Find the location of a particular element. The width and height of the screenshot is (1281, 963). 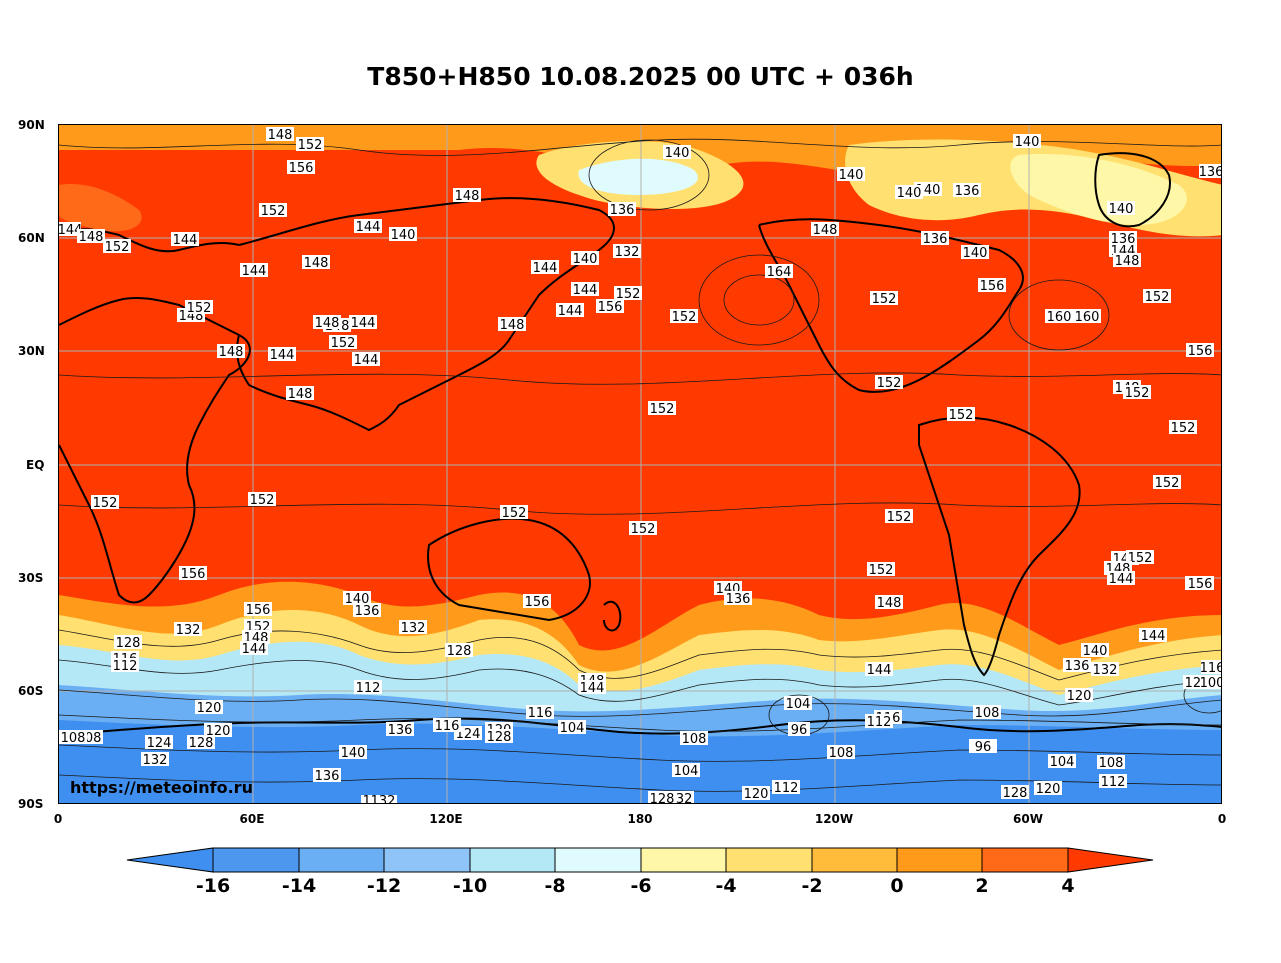

colorbar-label: -12 is located at coordinates (384, 886).